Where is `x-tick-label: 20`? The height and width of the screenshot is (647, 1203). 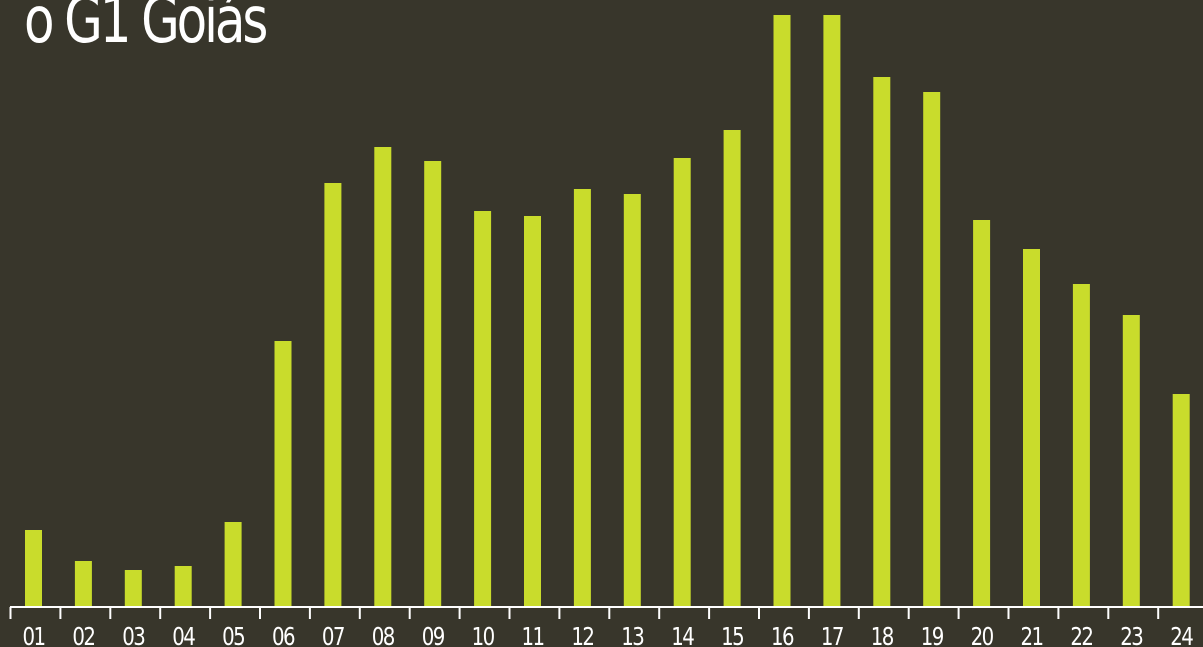 x-tick-label: 20 is located at coordinates (982, 634).